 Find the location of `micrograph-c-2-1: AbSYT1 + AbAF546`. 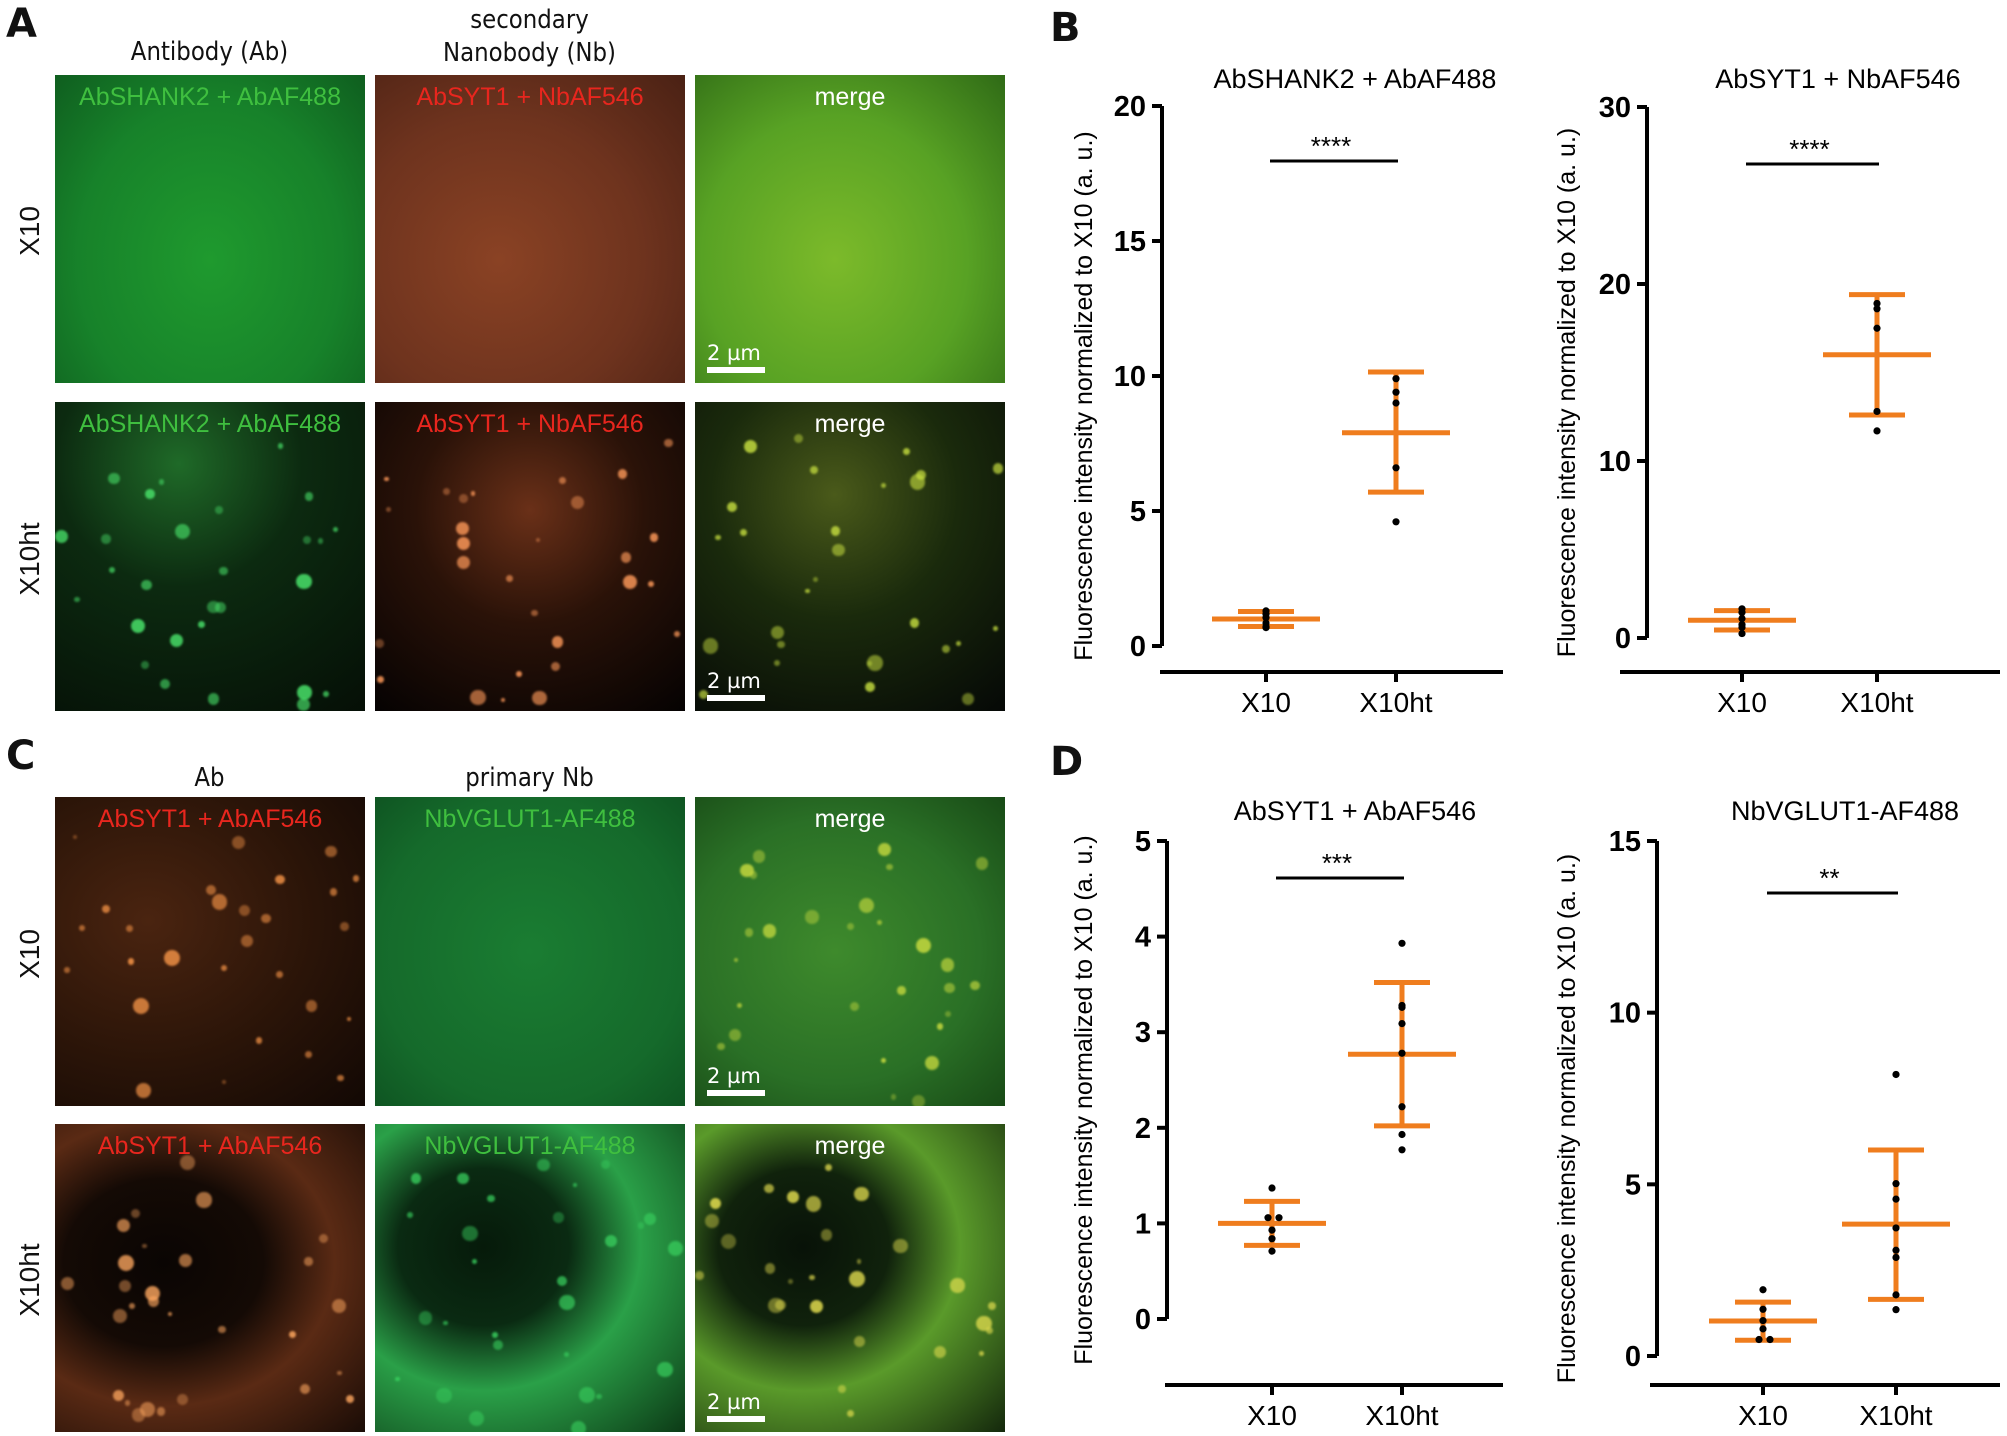

micrograph-c-2-1: AbSYT1 + AbAF546 is located at coordinates (210, 1278).